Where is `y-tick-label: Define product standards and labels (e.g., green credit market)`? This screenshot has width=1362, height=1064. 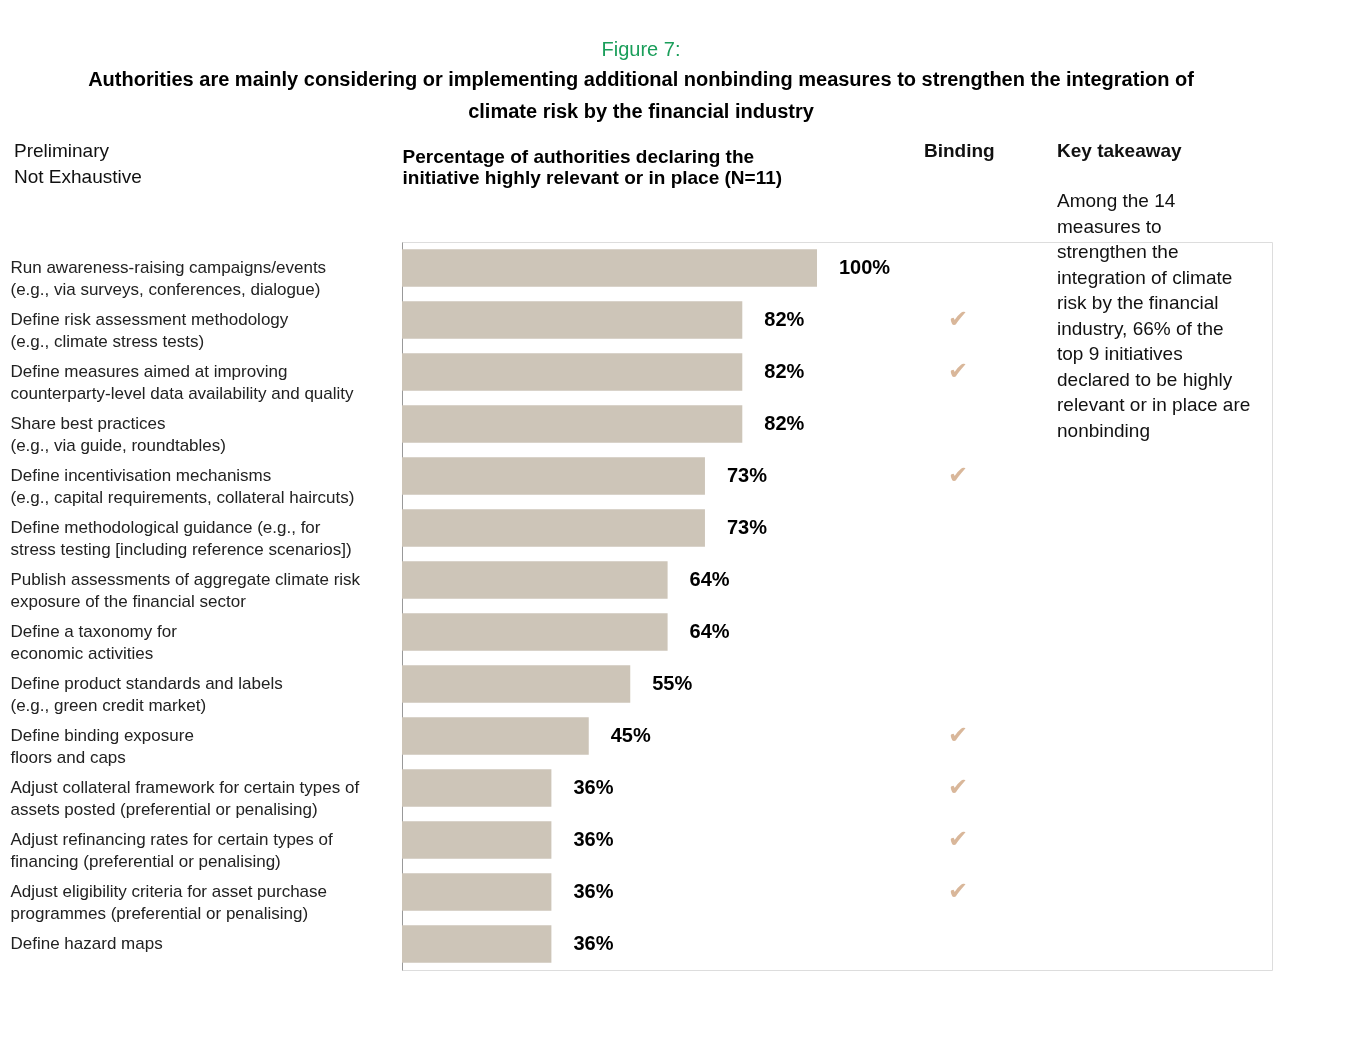 y-tick-label: Define product standards and labels (e.g., green credit market) is located at coordinates (146, 694).